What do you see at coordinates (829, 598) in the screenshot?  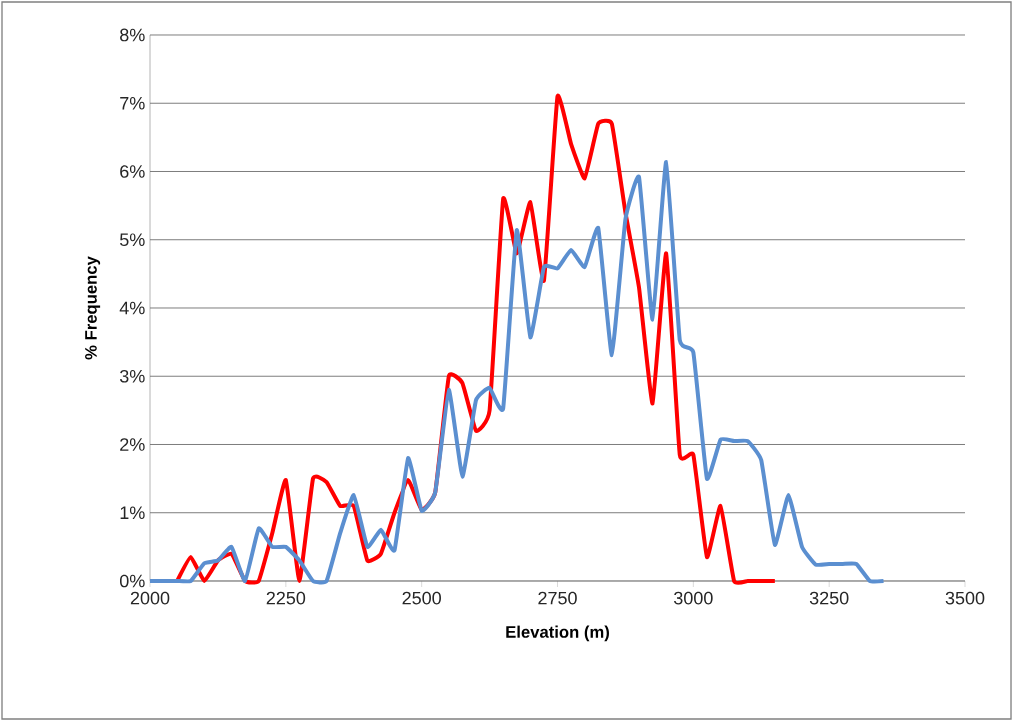 I see `x-tick-label: 3250` at bounding box center [829, 598].